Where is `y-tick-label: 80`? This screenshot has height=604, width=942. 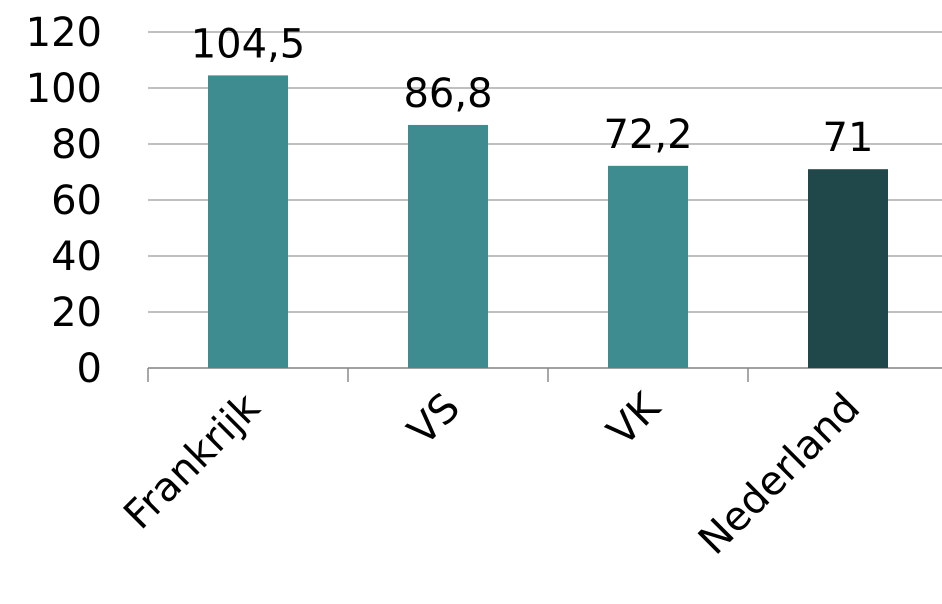
y-tick-label: 80 is located at coordinates (76, 145).